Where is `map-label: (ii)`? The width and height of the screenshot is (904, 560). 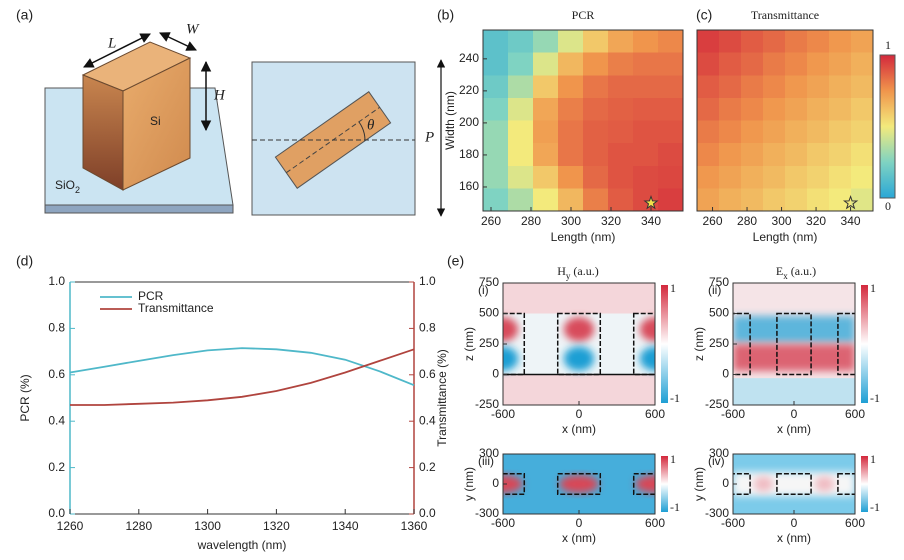 map-label: (ii) is located at coordinates (714, 290).